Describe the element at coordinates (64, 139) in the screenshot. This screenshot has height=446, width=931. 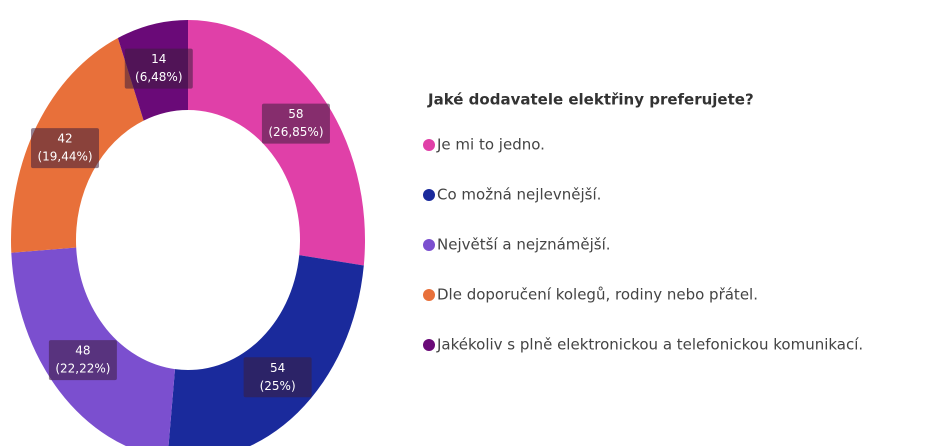
I see `data-label-value: 42` at that location.